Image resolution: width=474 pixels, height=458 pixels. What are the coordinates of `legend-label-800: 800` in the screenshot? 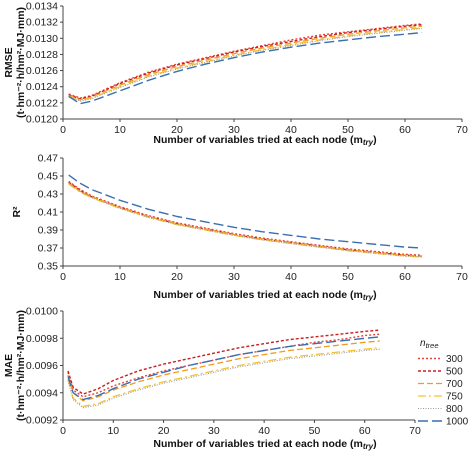 It's located at (454, 409).